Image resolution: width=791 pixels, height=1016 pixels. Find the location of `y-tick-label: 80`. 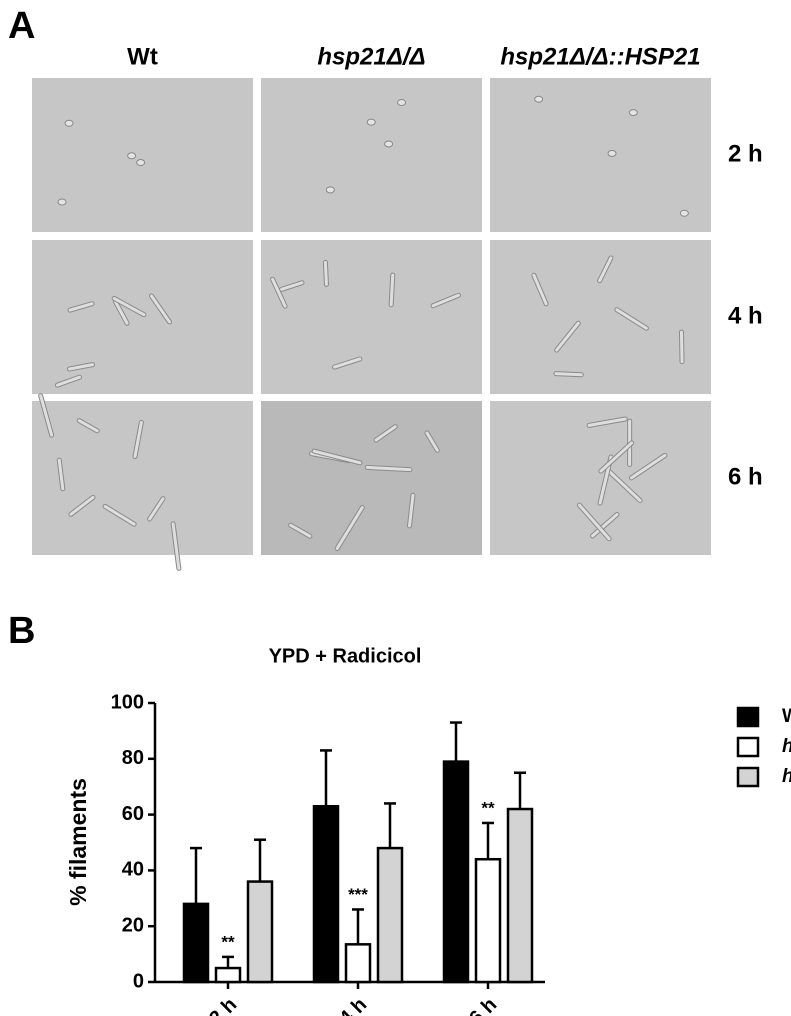

y-tick-label: 80 is located at coordinates (133, 758).